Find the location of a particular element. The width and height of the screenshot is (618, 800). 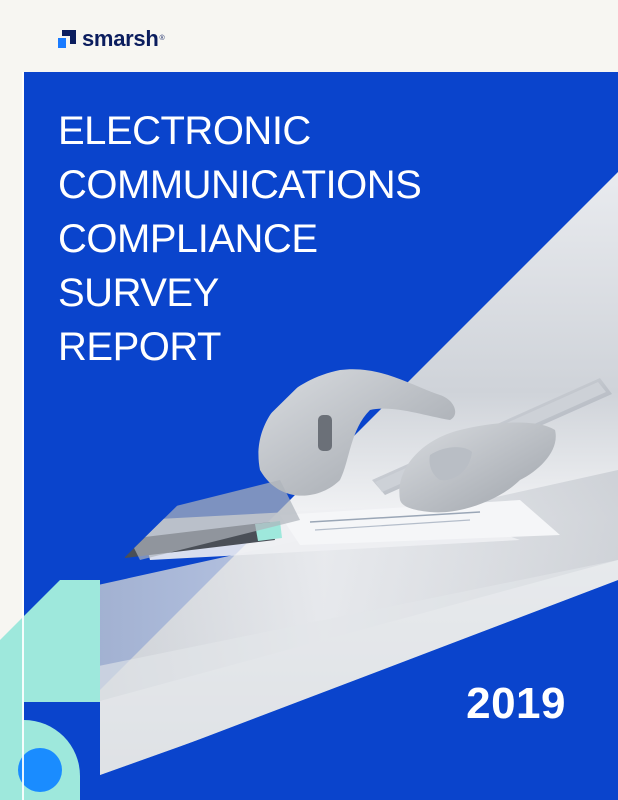

title-line: ELECTRONIC is located at coordinates (184, 131).